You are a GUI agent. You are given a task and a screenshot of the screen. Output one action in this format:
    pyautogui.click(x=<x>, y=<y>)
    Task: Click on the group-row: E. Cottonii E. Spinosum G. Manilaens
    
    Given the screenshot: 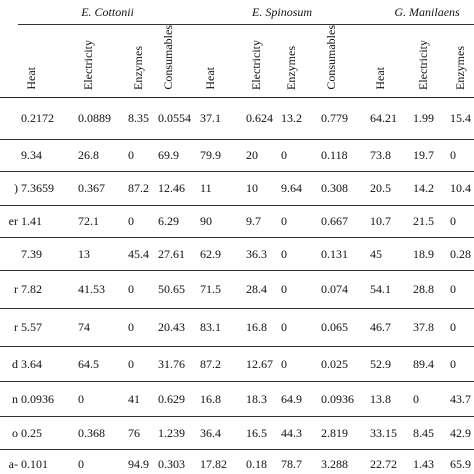 What is the action you would take?
    pyautogui.click(x=237, y=12)
    